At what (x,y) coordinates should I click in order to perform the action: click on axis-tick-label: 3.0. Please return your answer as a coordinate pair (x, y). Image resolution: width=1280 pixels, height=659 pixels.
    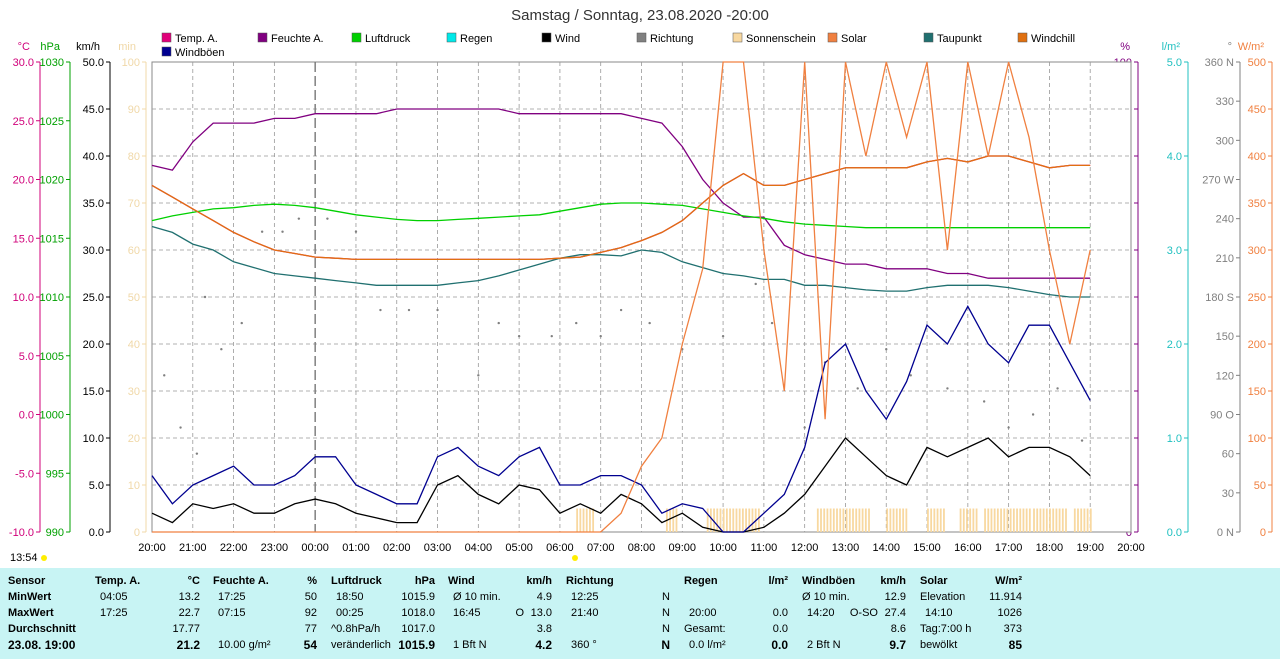
    Looking at the image, I should click on (1174, 251).